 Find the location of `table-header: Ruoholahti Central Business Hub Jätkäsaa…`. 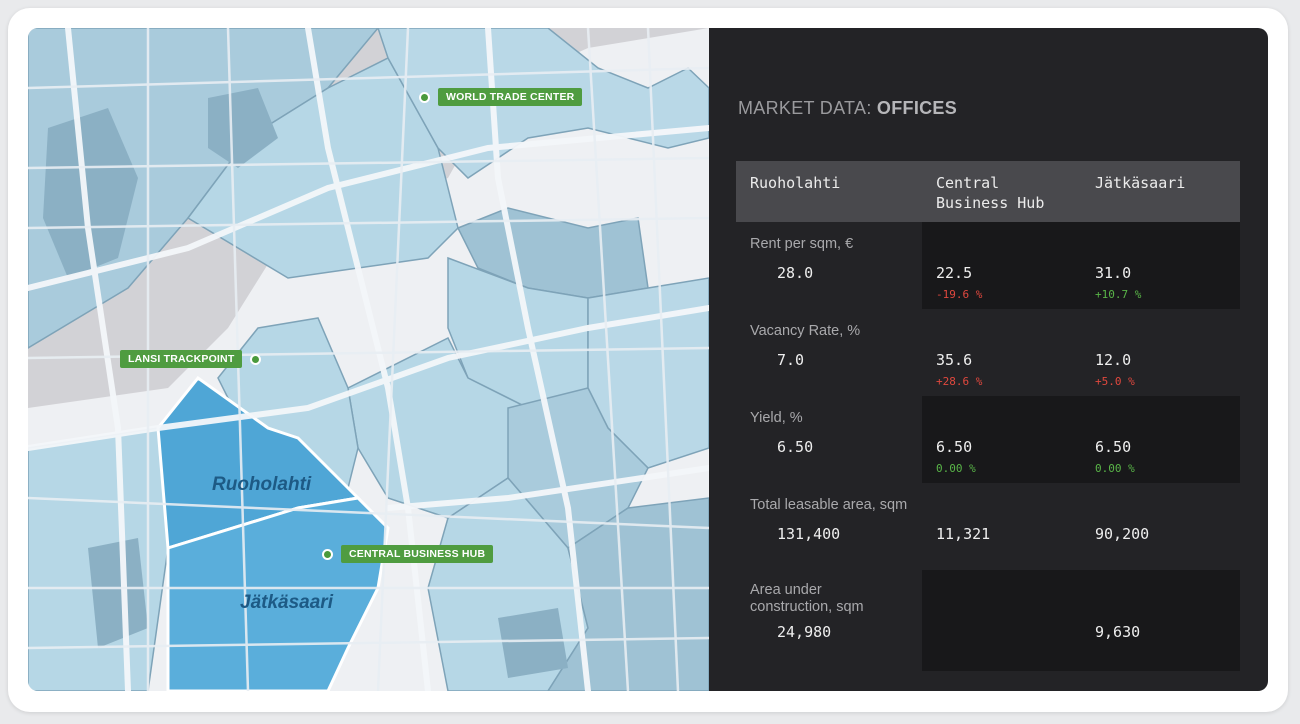

table-header: Ruoholahti Central Business Hub Jätkäsaa… is located at coordinates (988, 191).